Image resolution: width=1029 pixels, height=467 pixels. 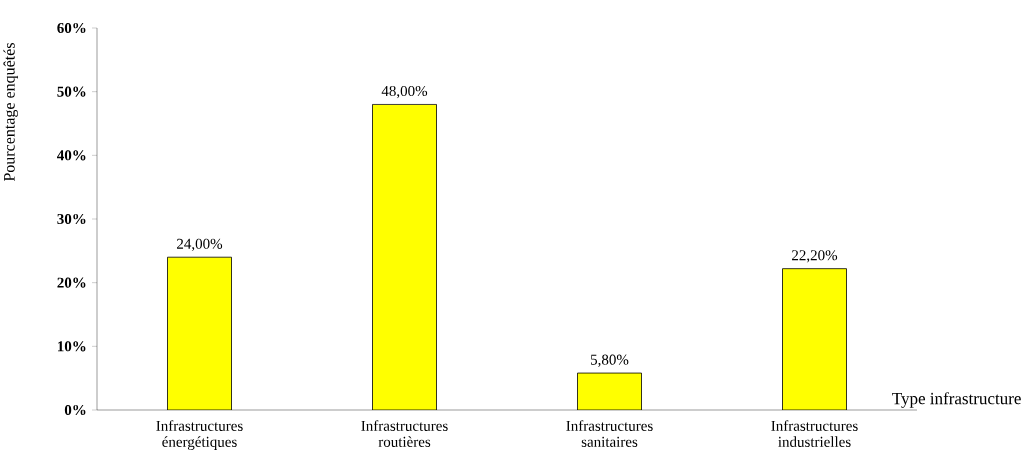 What do you see at coordinates (71, 28) in the screenshot?
I see `y-tick-label: 60%` at bounding box center [71, 28].